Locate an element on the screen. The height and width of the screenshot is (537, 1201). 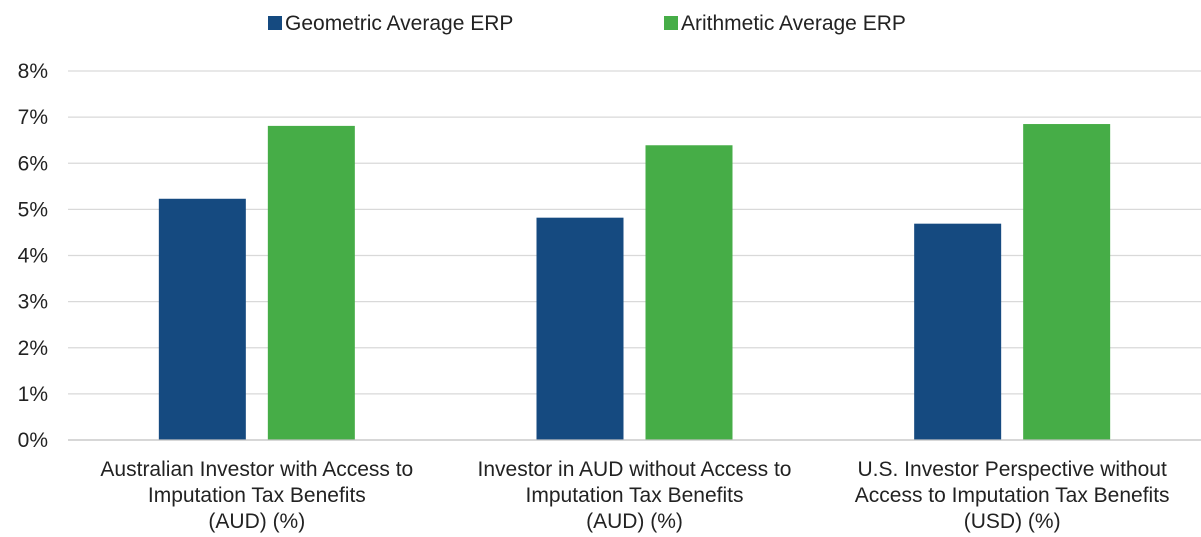
y-tick-label: 2% is located at coordinates (33, 348).